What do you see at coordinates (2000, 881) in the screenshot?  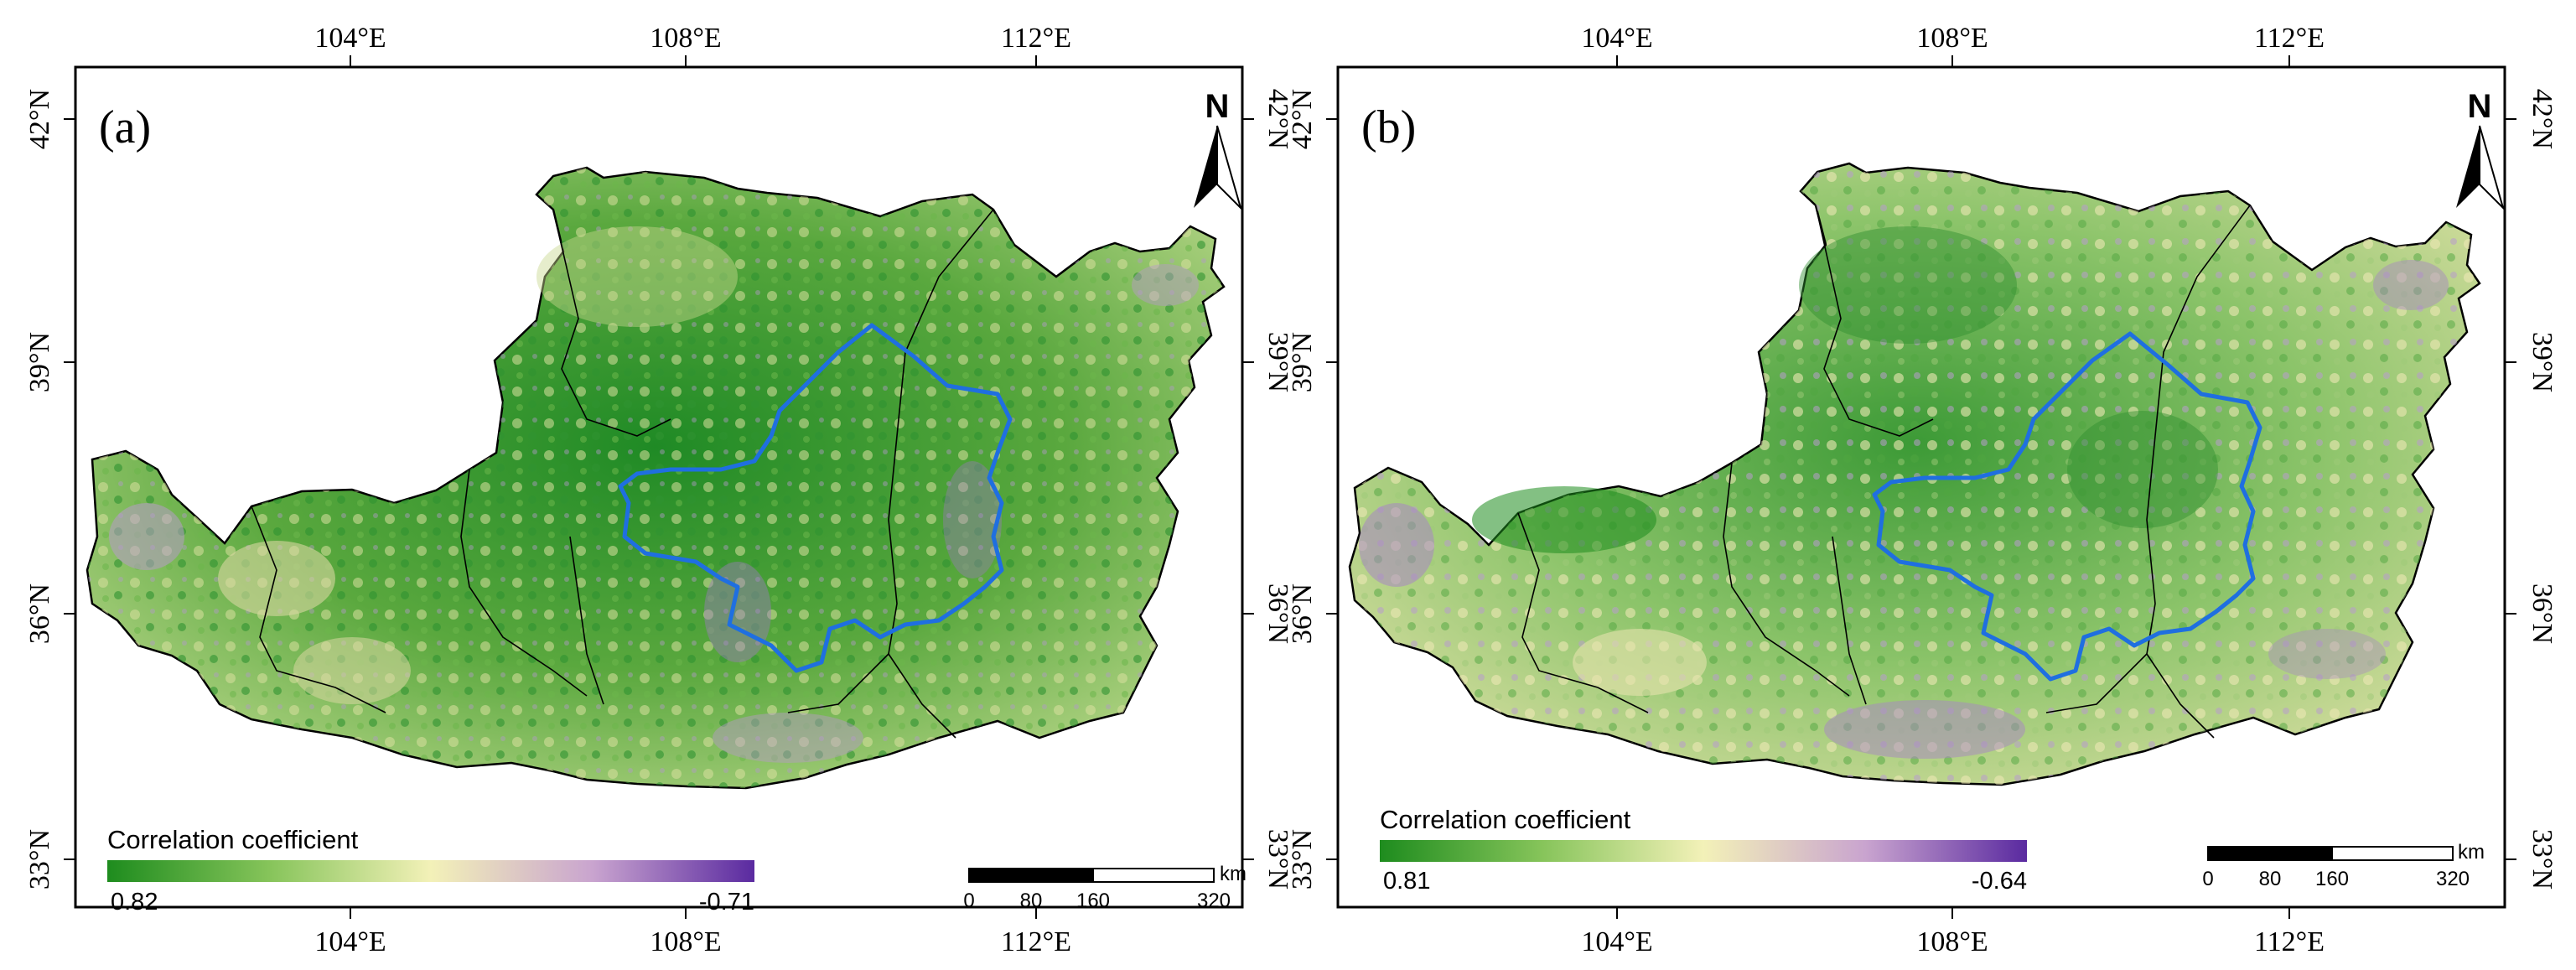 I see `legend-min: -0.64` at bounding box center [2000, 881].